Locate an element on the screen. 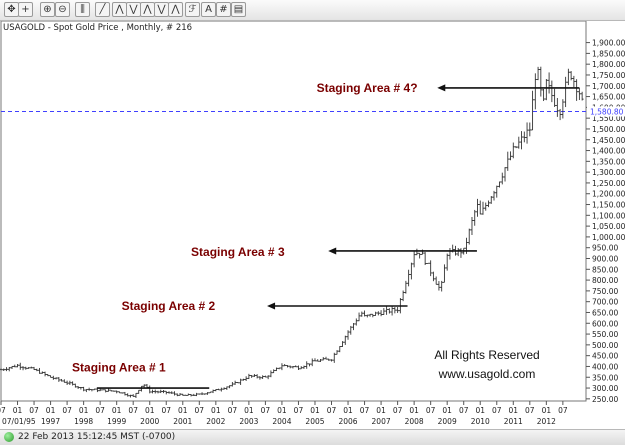  text-icon: A is located at coordinates (208, 9).